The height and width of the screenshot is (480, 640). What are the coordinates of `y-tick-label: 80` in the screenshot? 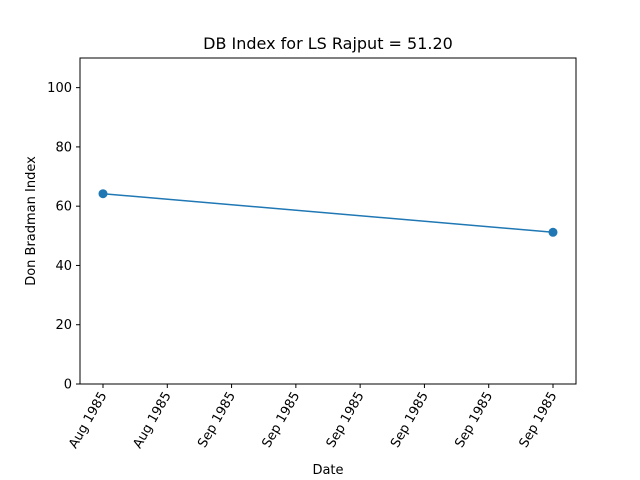 It's located at (63, 147).